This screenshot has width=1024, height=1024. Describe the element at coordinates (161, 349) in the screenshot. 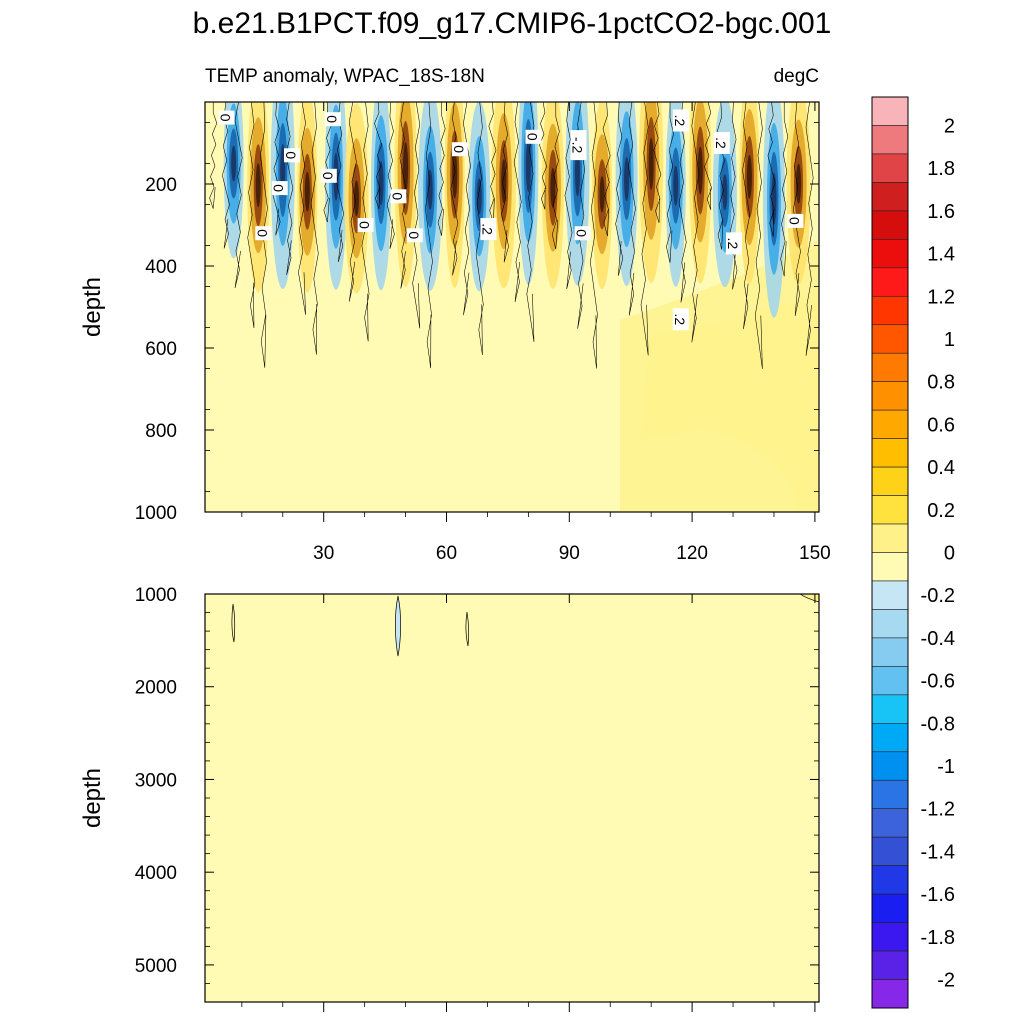

I see `upper-ytick-label-2: 600` at that location.